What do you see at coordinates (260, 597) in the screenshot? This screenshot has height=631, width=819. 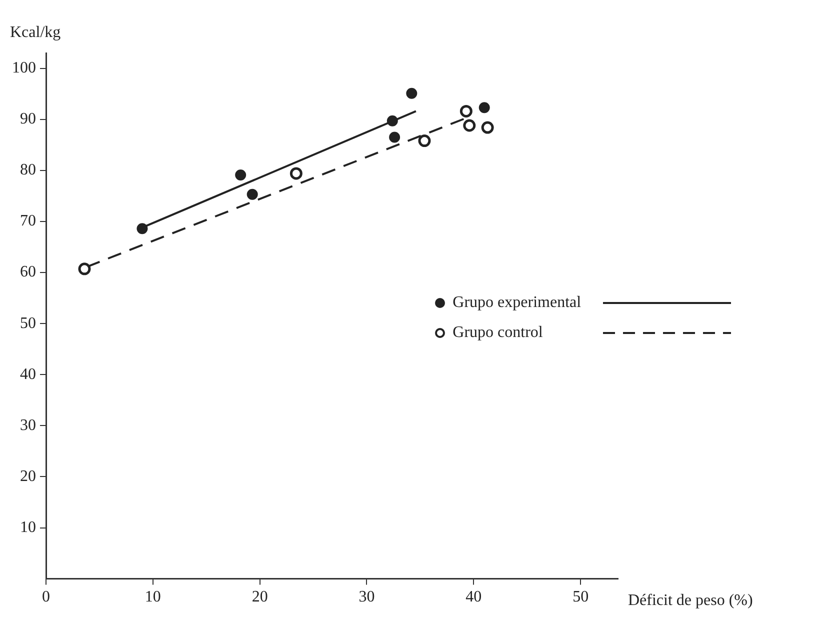 I see `x-tick-label: 20` at bounding box center [260, 597].